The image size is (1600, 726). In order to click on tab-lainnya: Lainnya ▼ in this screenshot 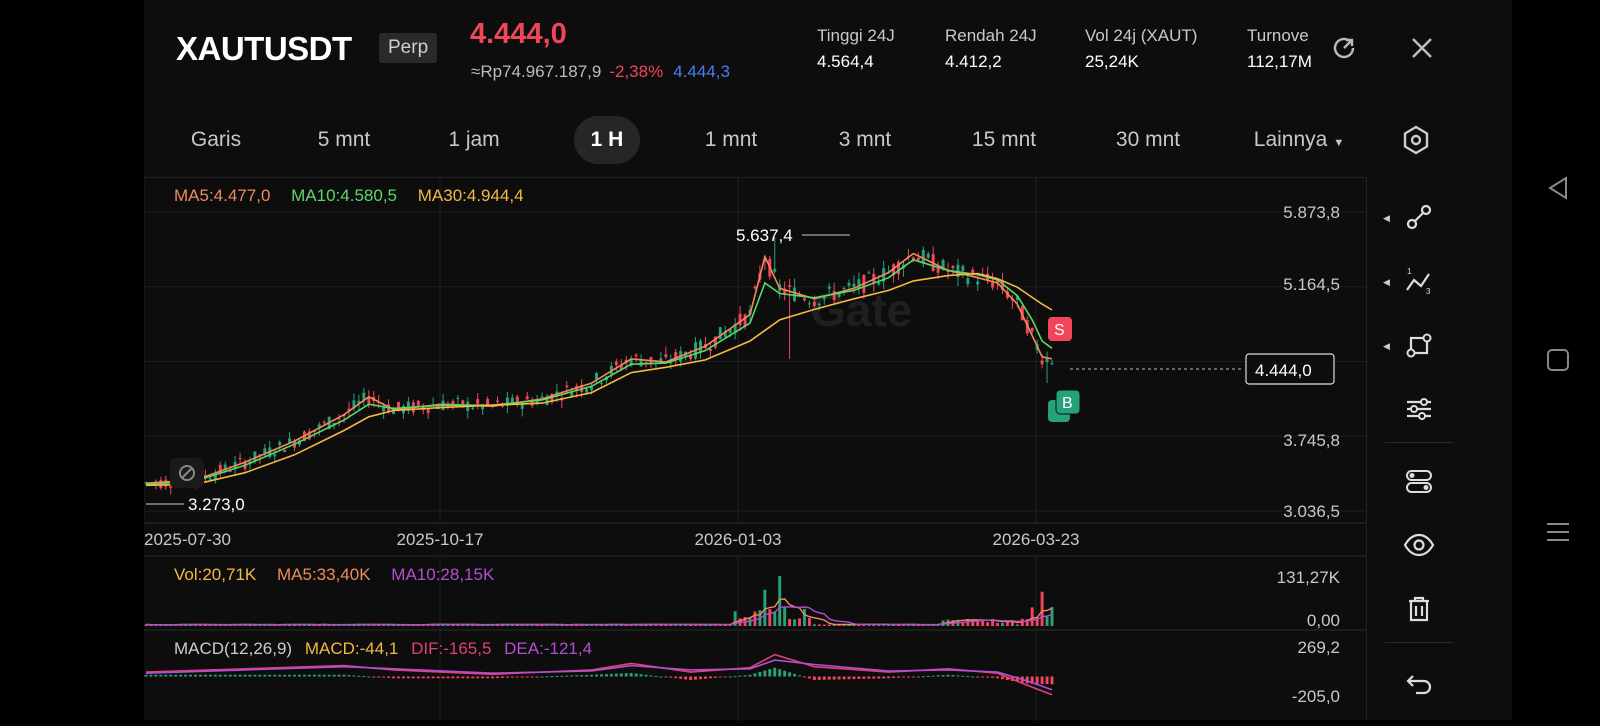, I will do `click(1299, 140)`.